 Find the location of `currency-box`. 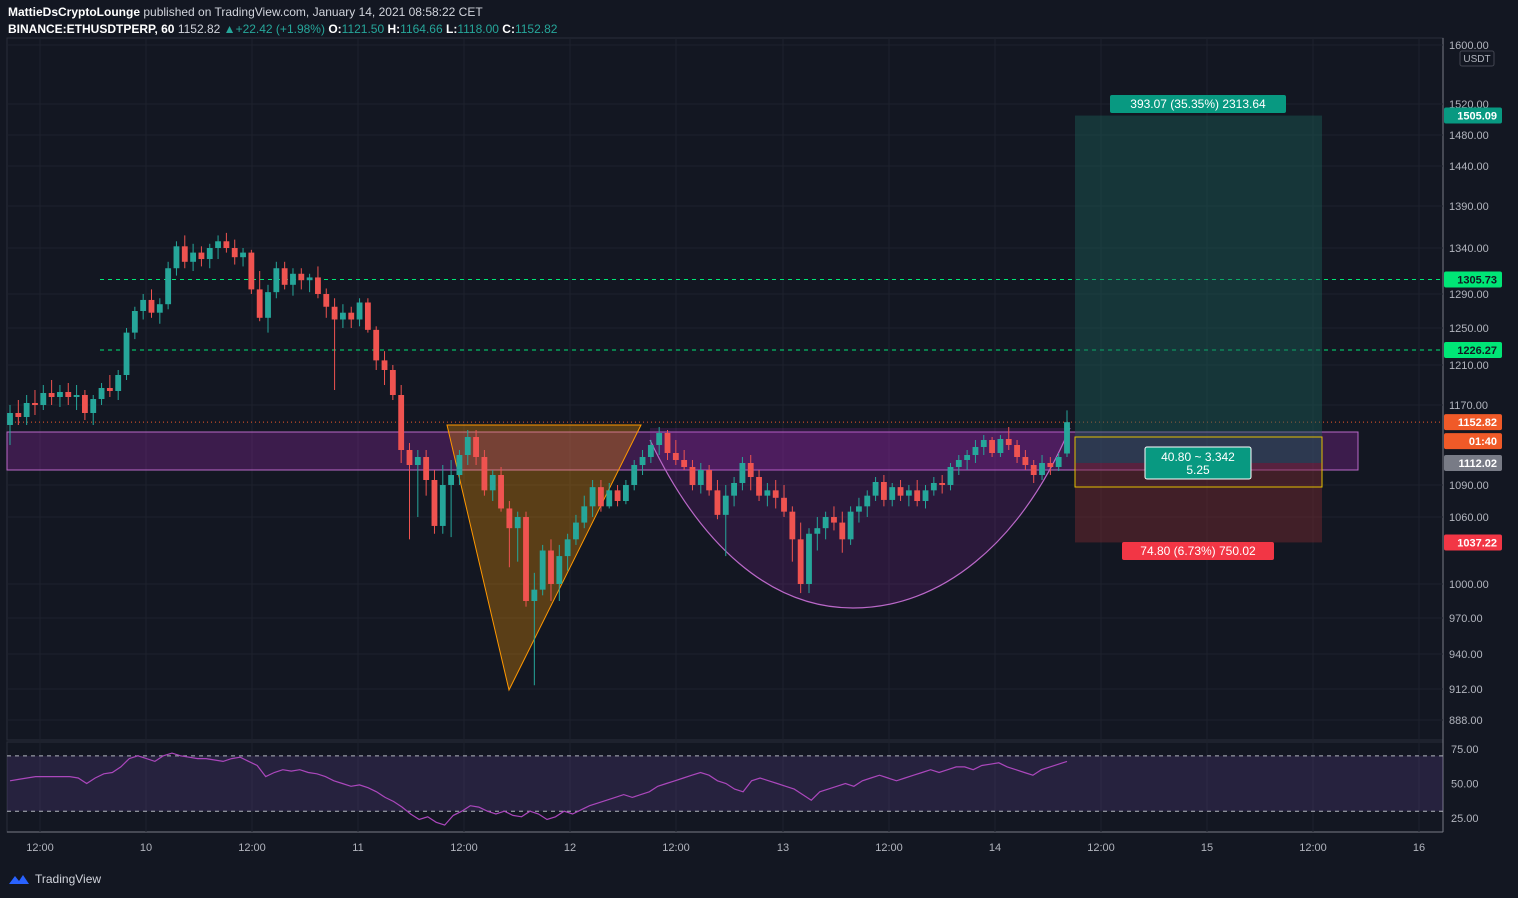

currency-box is located at coordinates (1477, 58).